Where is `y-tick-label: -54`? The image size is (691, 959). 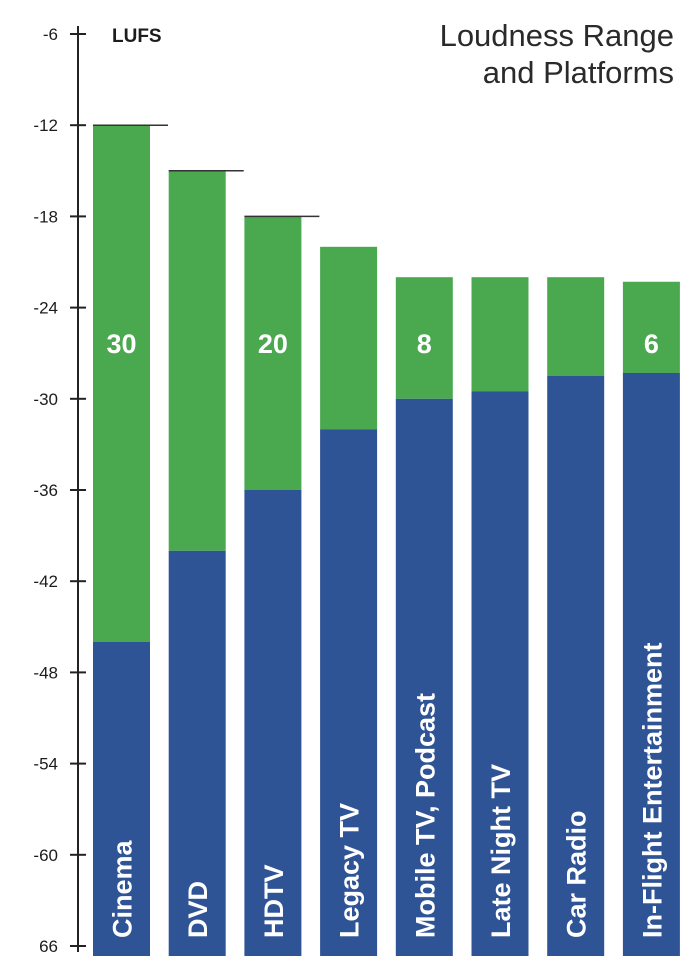
y-tick-label: -54 is located at coordinates (45, 764).